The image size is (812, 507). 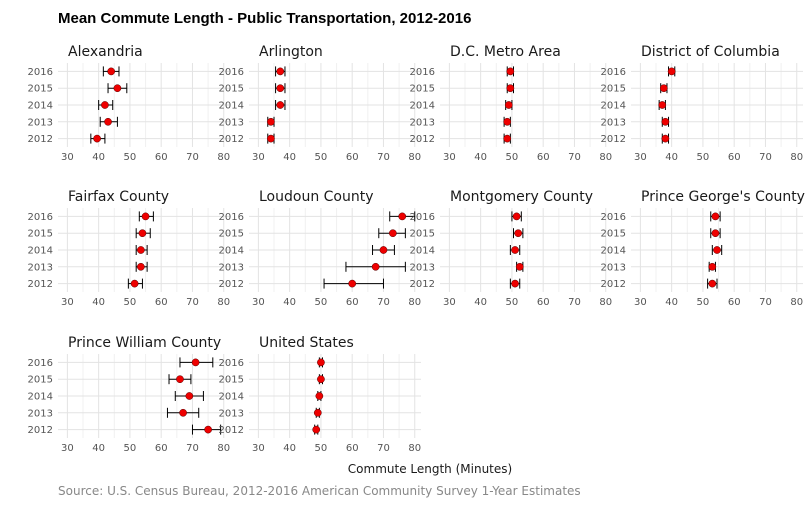 What do you see at coordinates (144, 343) in the screenshot?
I see `facet-title: Prince William County` at bounding box center [144, 343].